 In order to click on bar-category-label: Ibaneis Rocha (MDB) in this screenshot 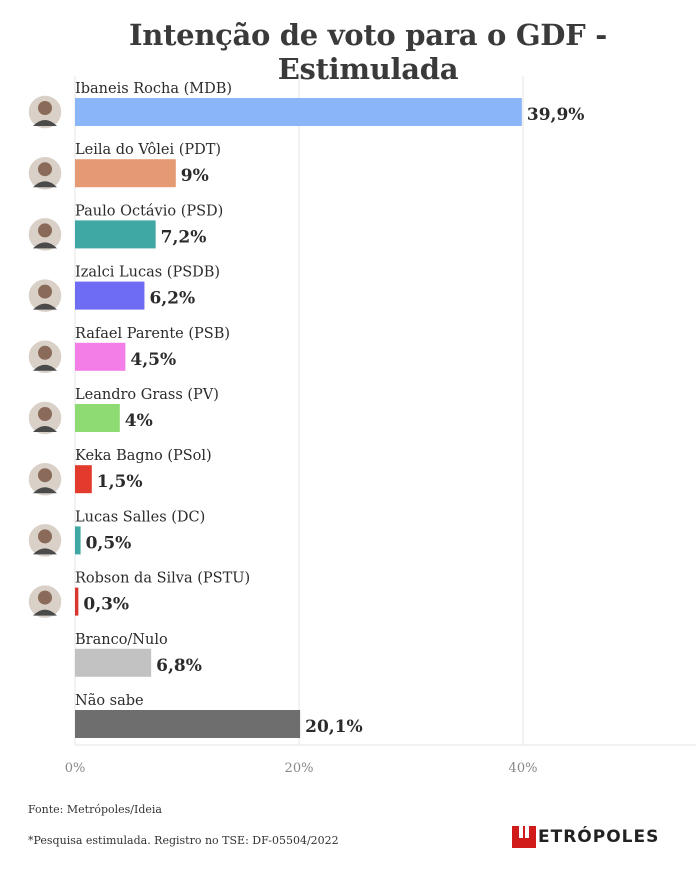, I will do `click(153, 89)`.